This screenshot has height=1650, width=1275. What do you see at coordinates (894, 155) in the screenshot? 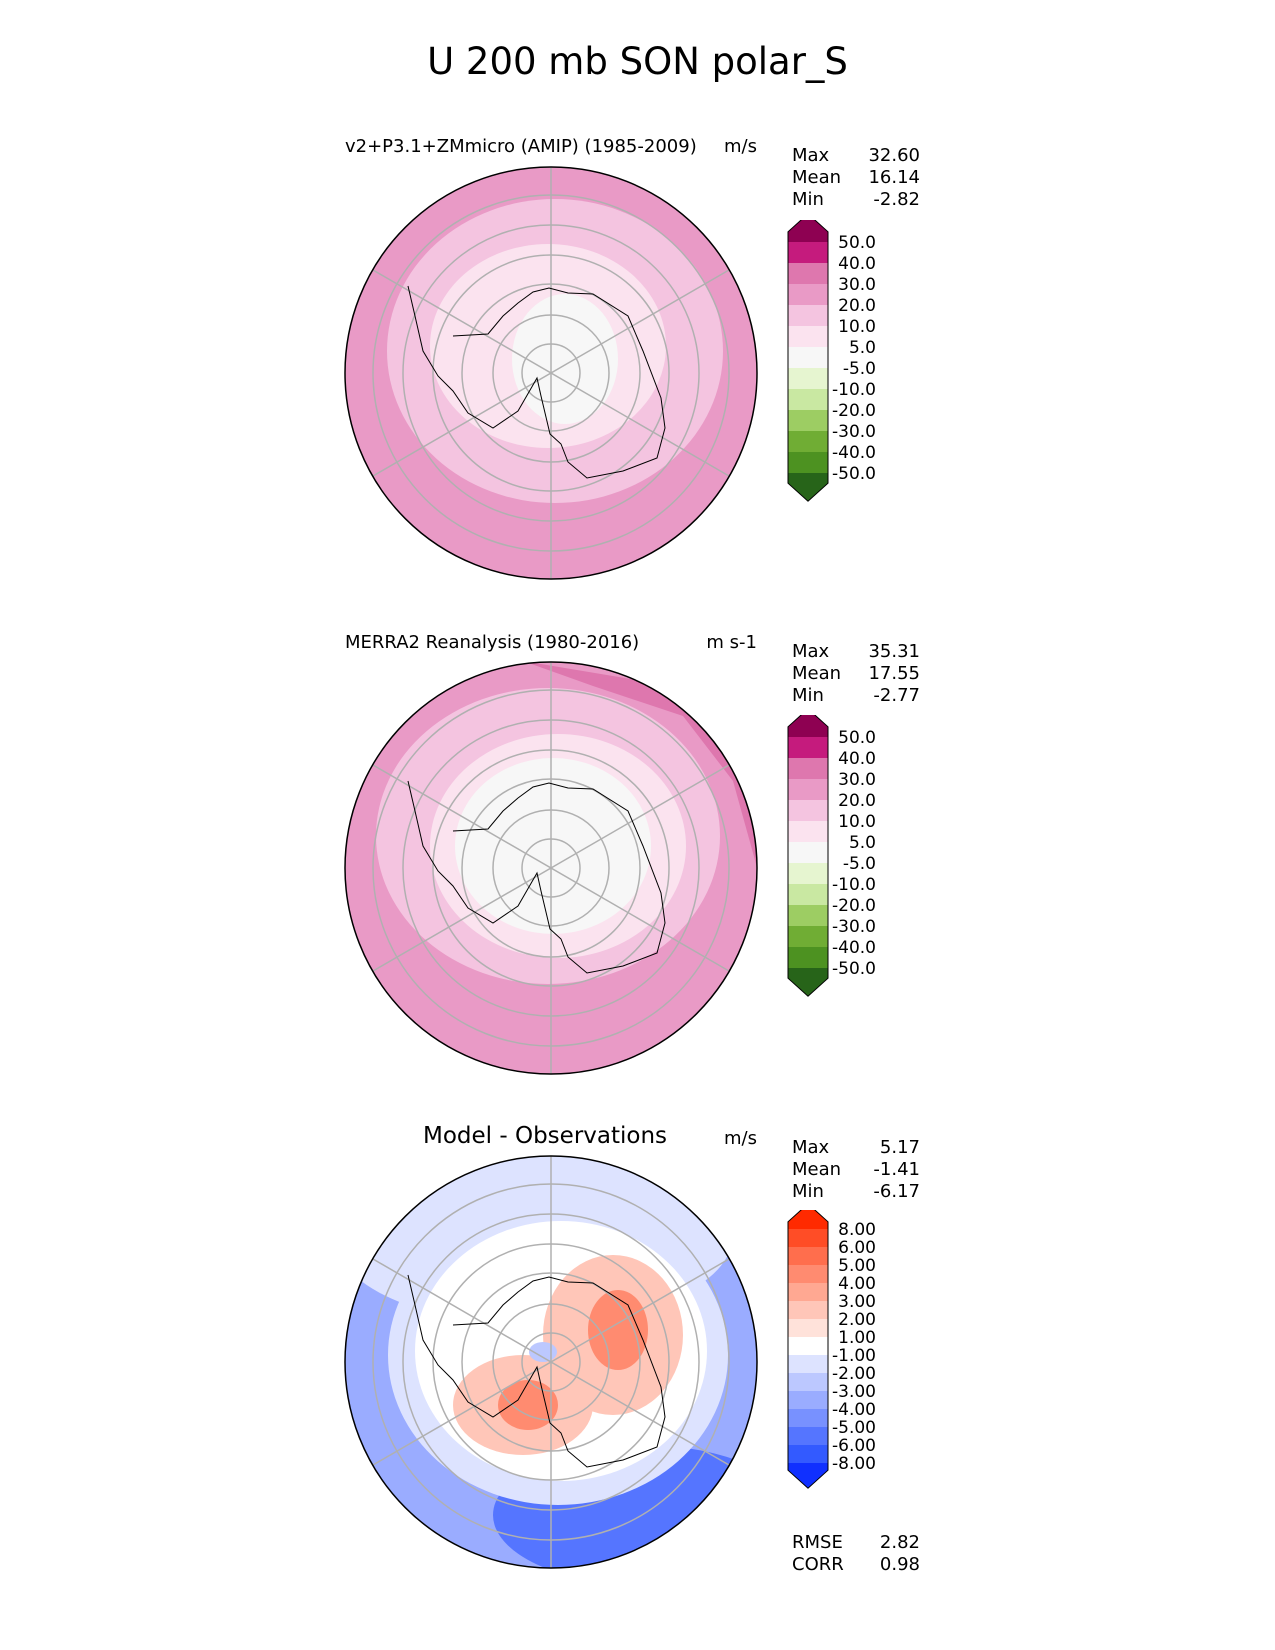
I see `stat-max-value: 32.60` at bounding box center [894, 155].